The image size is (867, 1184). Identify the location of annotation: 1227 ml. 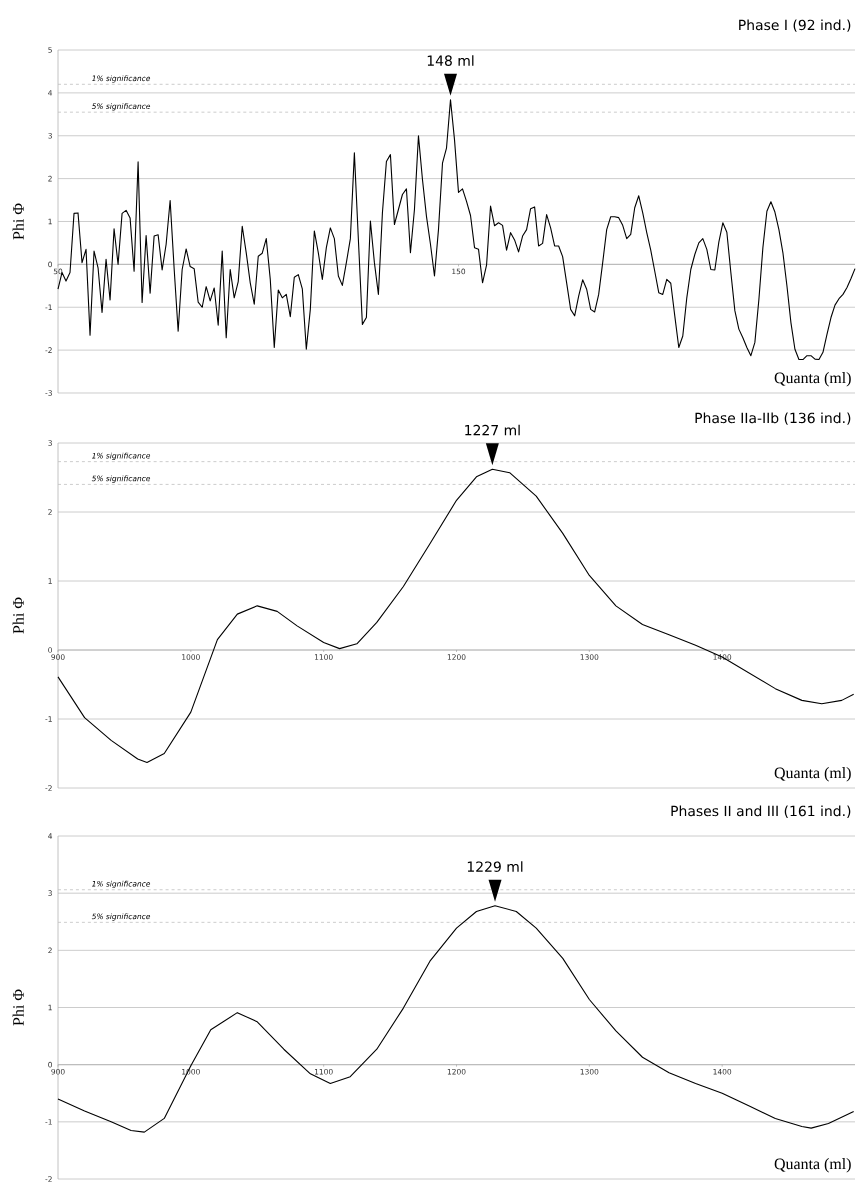
(492, 430).